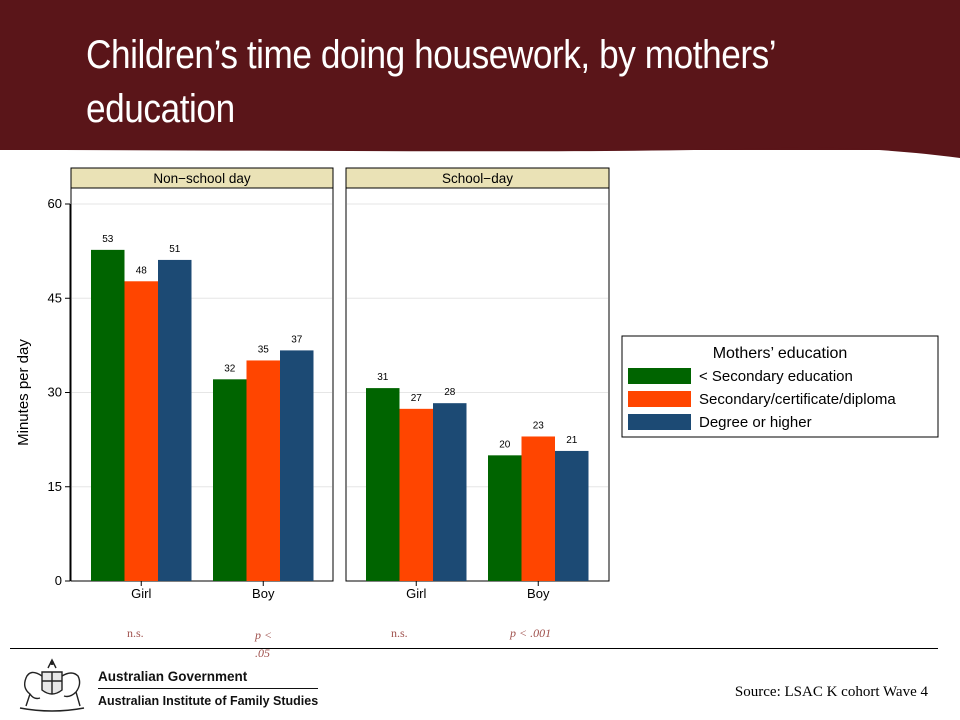  I want to click on legend-label: Secondary/certificate/diploma, so click(797, 399).